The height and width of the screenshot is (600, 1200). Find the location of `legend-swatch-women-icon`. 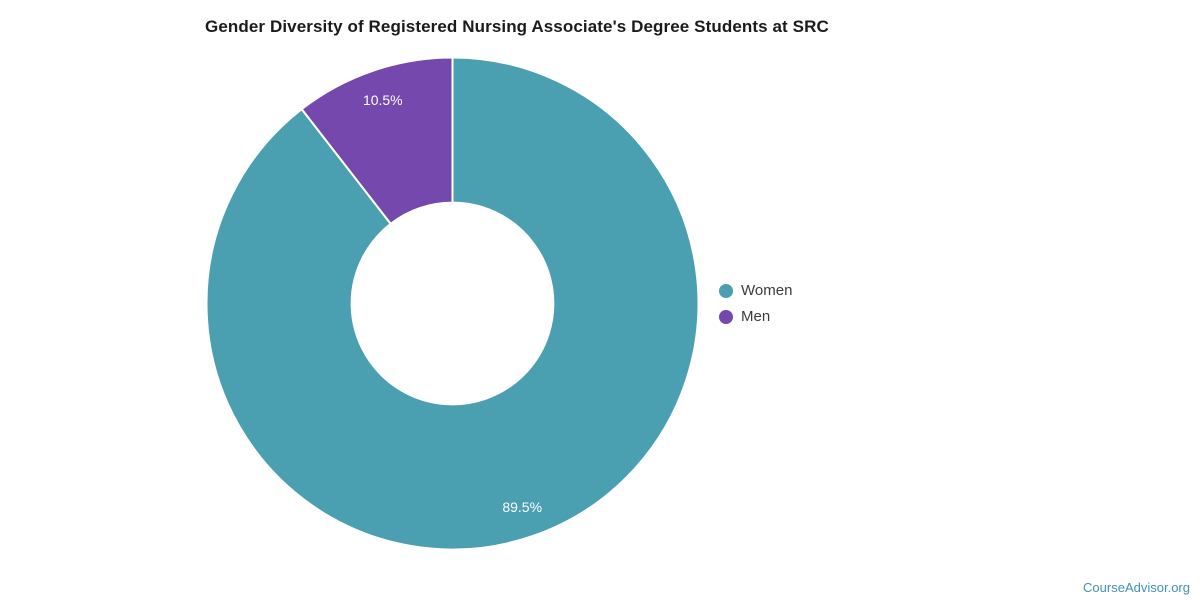

legend-swatch-women-icon is located at coordinates (726, 290).